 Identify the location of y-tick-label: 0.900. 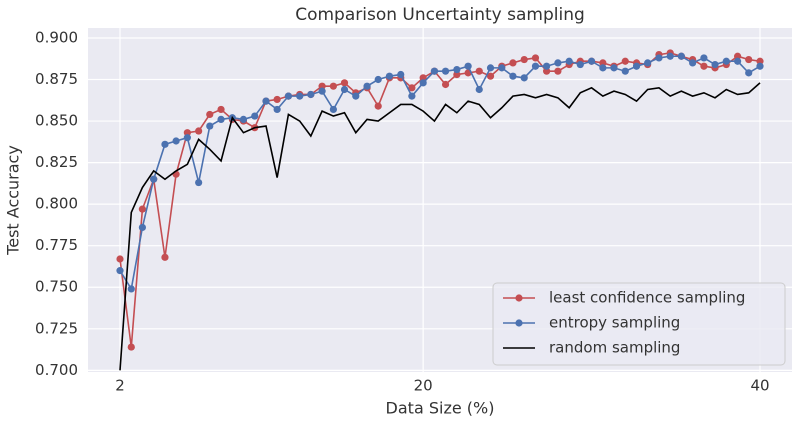
(56, 37).